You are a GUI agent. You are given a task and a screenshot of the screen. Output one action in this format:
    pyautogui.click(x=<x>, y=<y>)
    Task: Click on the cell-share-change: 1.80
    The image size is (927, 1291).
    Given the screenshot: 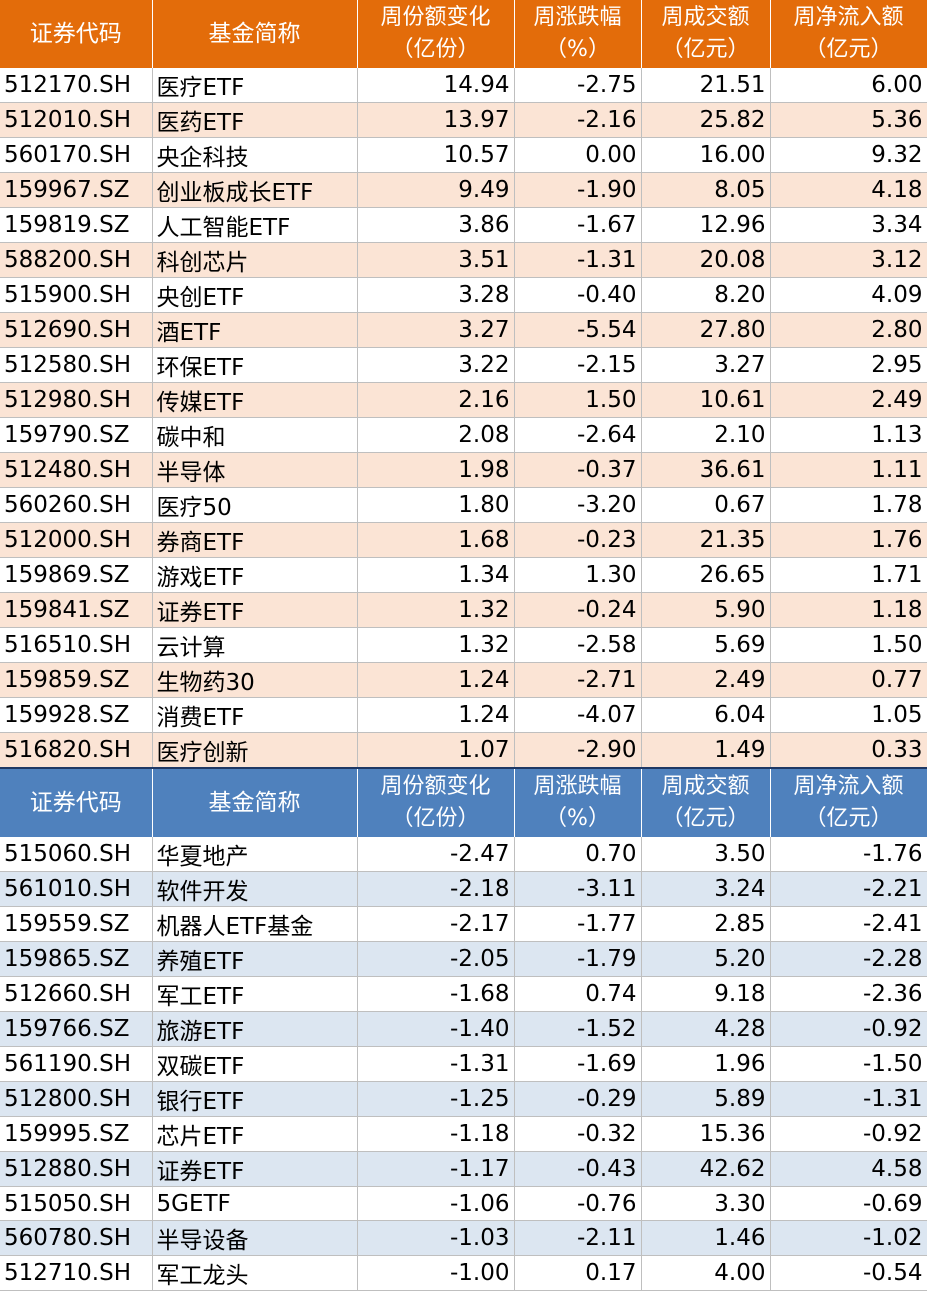 What is the action you would take?
    pyautogui.click(x=436, y=505)
    